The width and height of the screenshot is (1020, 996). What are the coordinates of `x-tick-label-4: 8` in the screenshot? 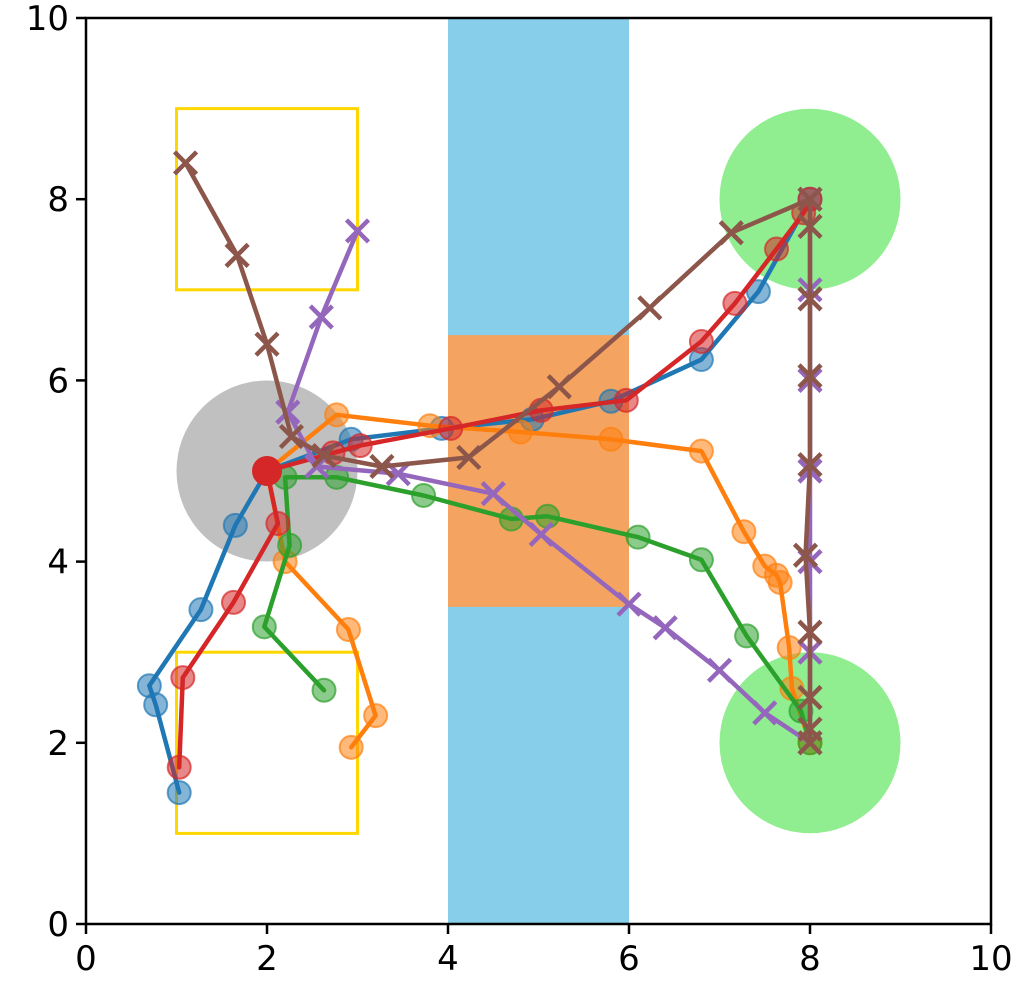 It's located at (810, 959).